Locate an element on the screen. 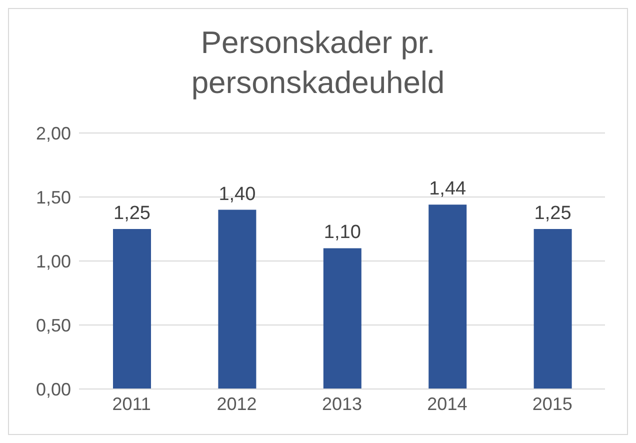 Image resolution: width=636 pixels, height=443 pixels. data-label: 1,40 is located at coordinates (237, 194).